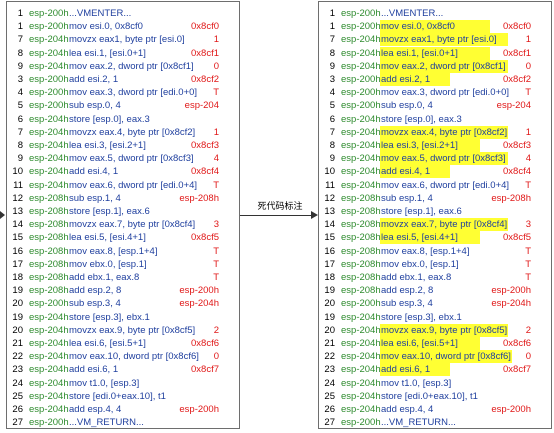 Image resolution: width=554 pixels, height=433 pixels. What do you see at coordinates (20, 106) in the screenshot?
I see `line-number: 5` at bounding box center [20, 106].